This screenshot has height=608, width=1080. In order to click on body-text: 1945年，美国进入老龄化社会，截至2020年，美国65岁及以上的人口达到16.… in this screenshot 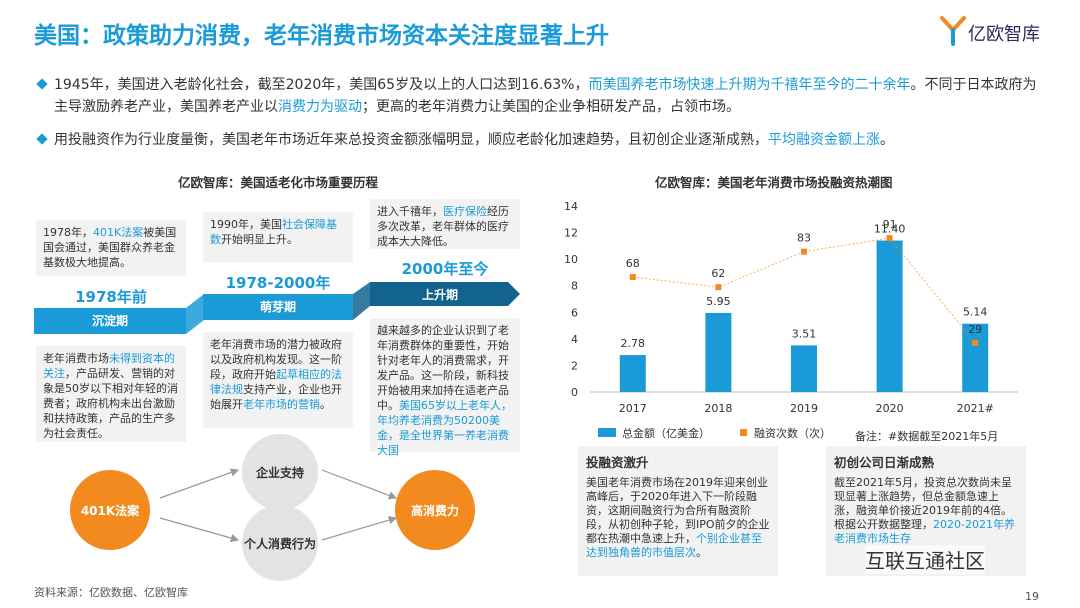, I will do `click(321, 85)`.